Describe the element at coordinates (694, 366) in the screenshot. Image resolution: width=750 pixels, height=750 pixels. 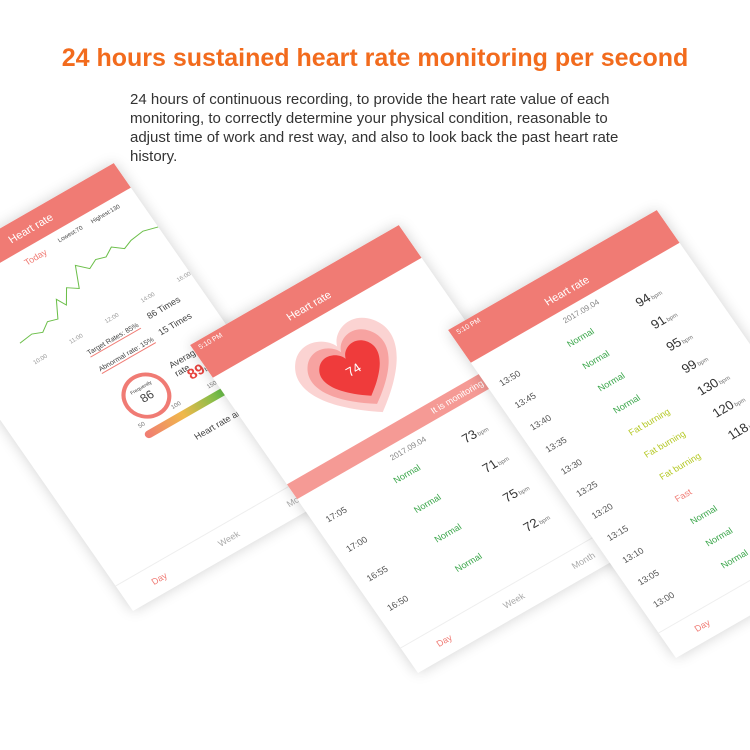
I see `value: 99bpm` at that location.